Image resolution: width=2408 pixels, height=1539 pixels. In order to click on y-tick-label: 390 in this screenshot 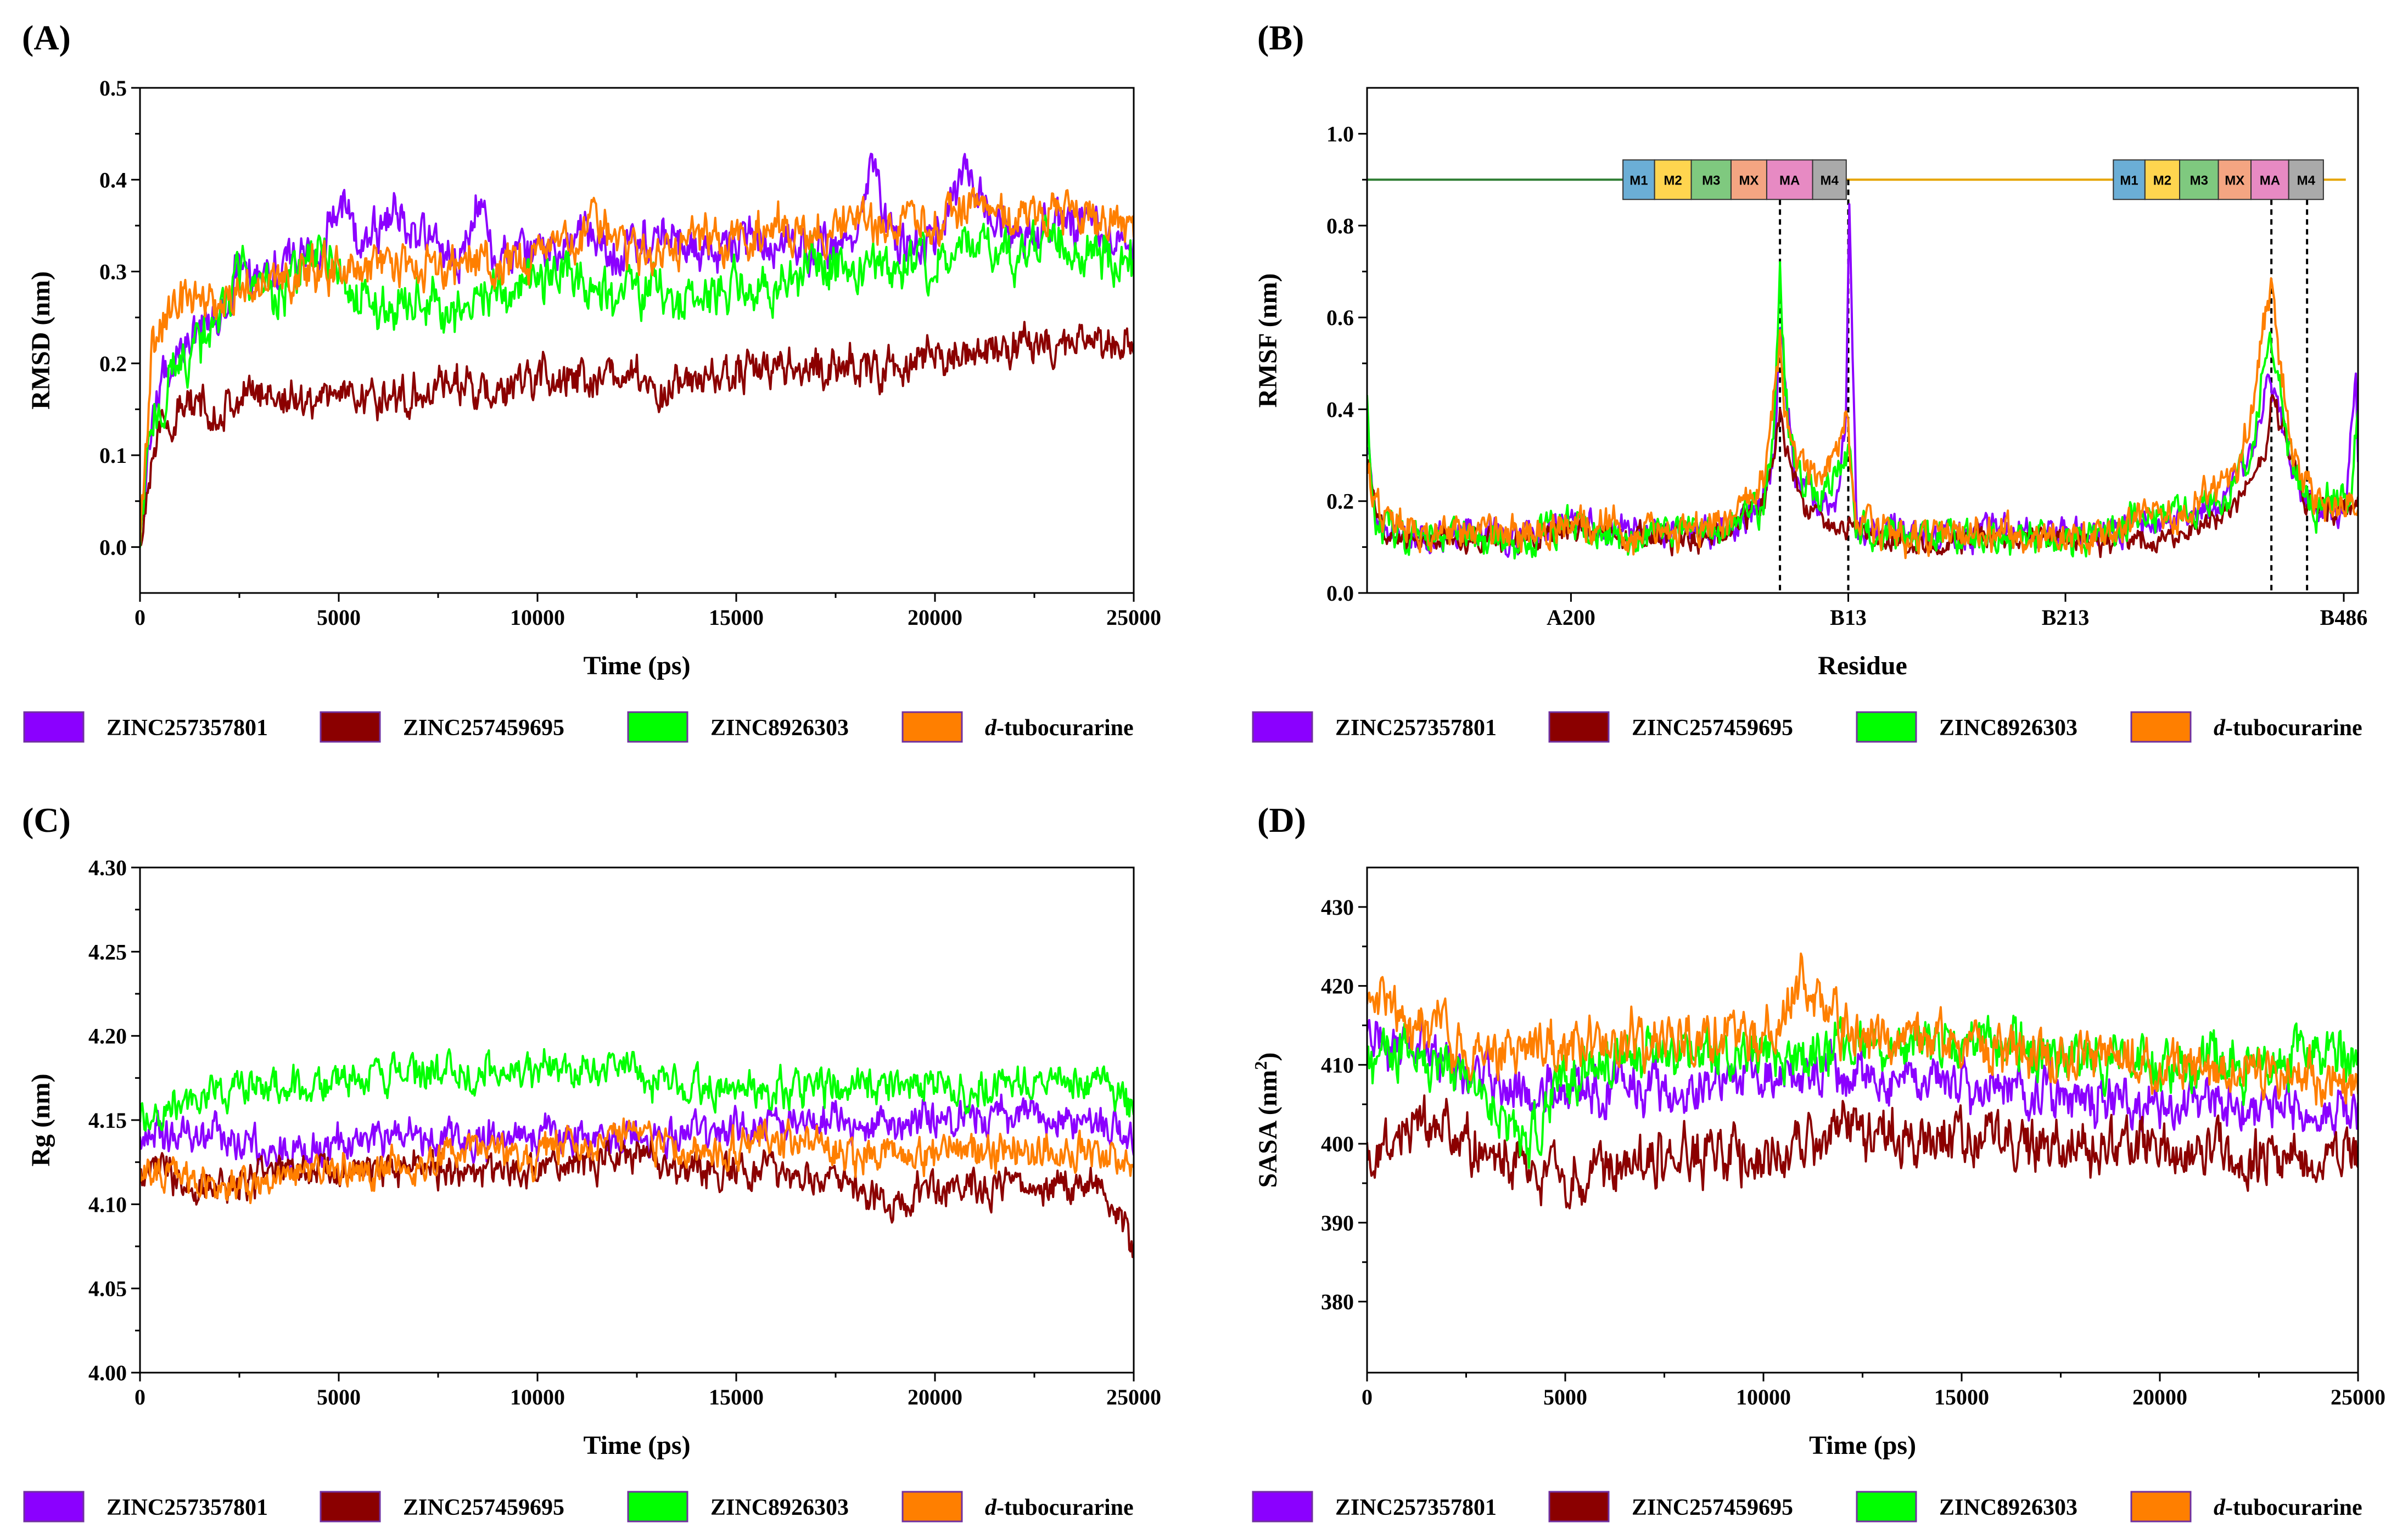, I will do `click(1337, 1223)`.